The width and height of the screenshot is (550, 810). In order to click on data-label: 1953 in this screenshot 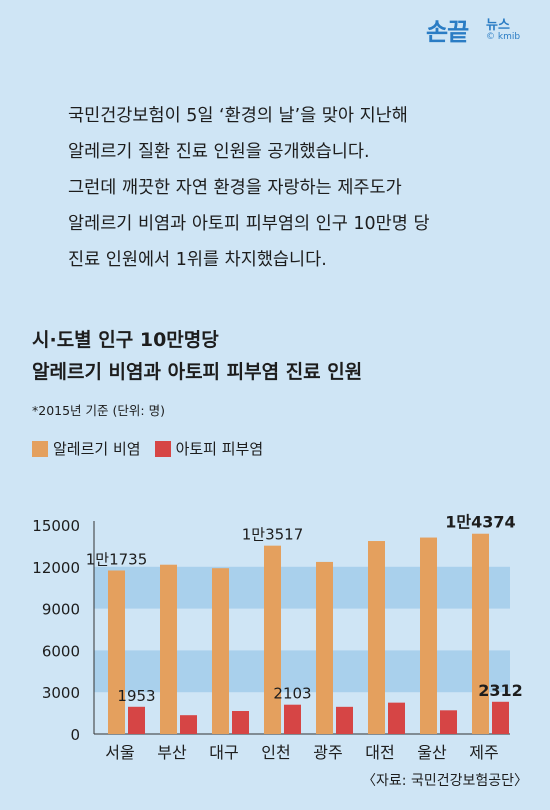, I will do `click(136, 696)`.